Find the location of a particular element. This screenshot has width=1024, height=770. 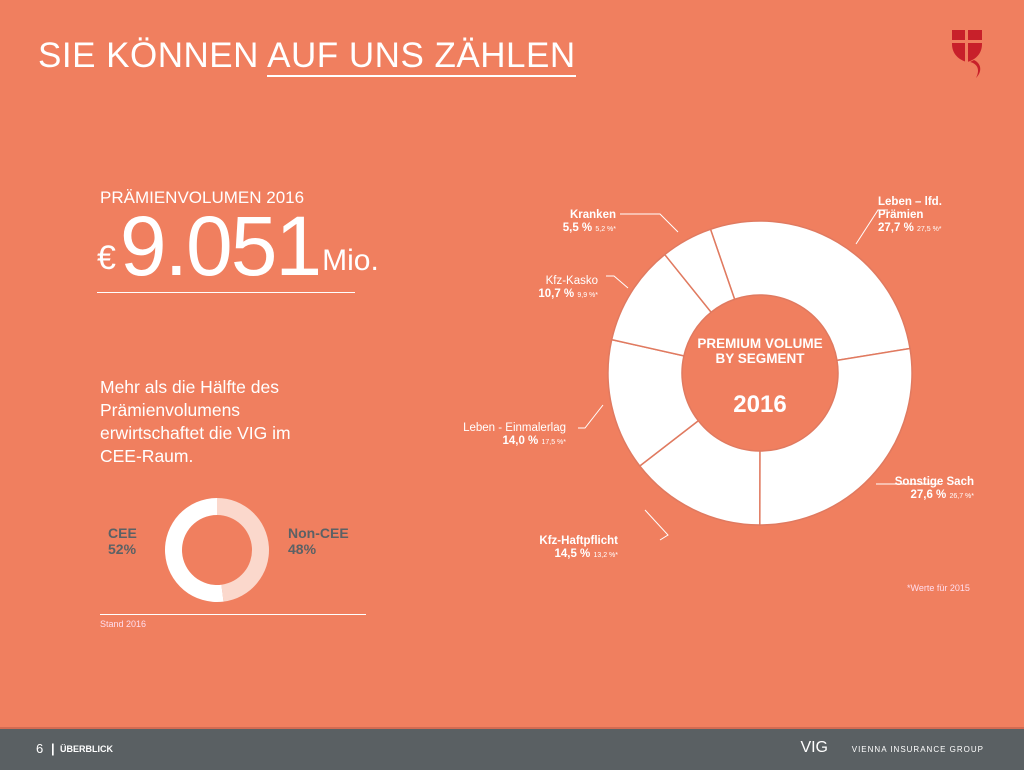

noncee-name: Non-CEE is located at coordinates (318, 533).